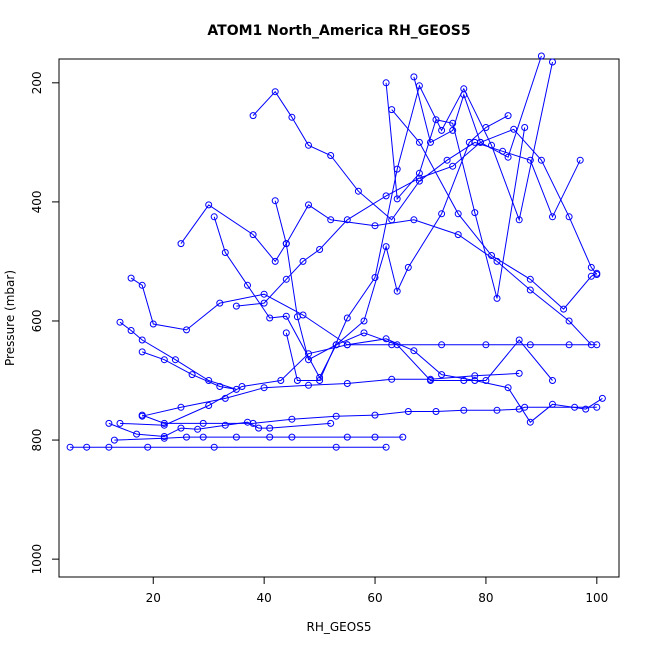 The image size is (650, 655). What do you see at coordinates (153, 598) in the screenshot?
I see `x-tick-label: 20` at bounding box center [153, 598].